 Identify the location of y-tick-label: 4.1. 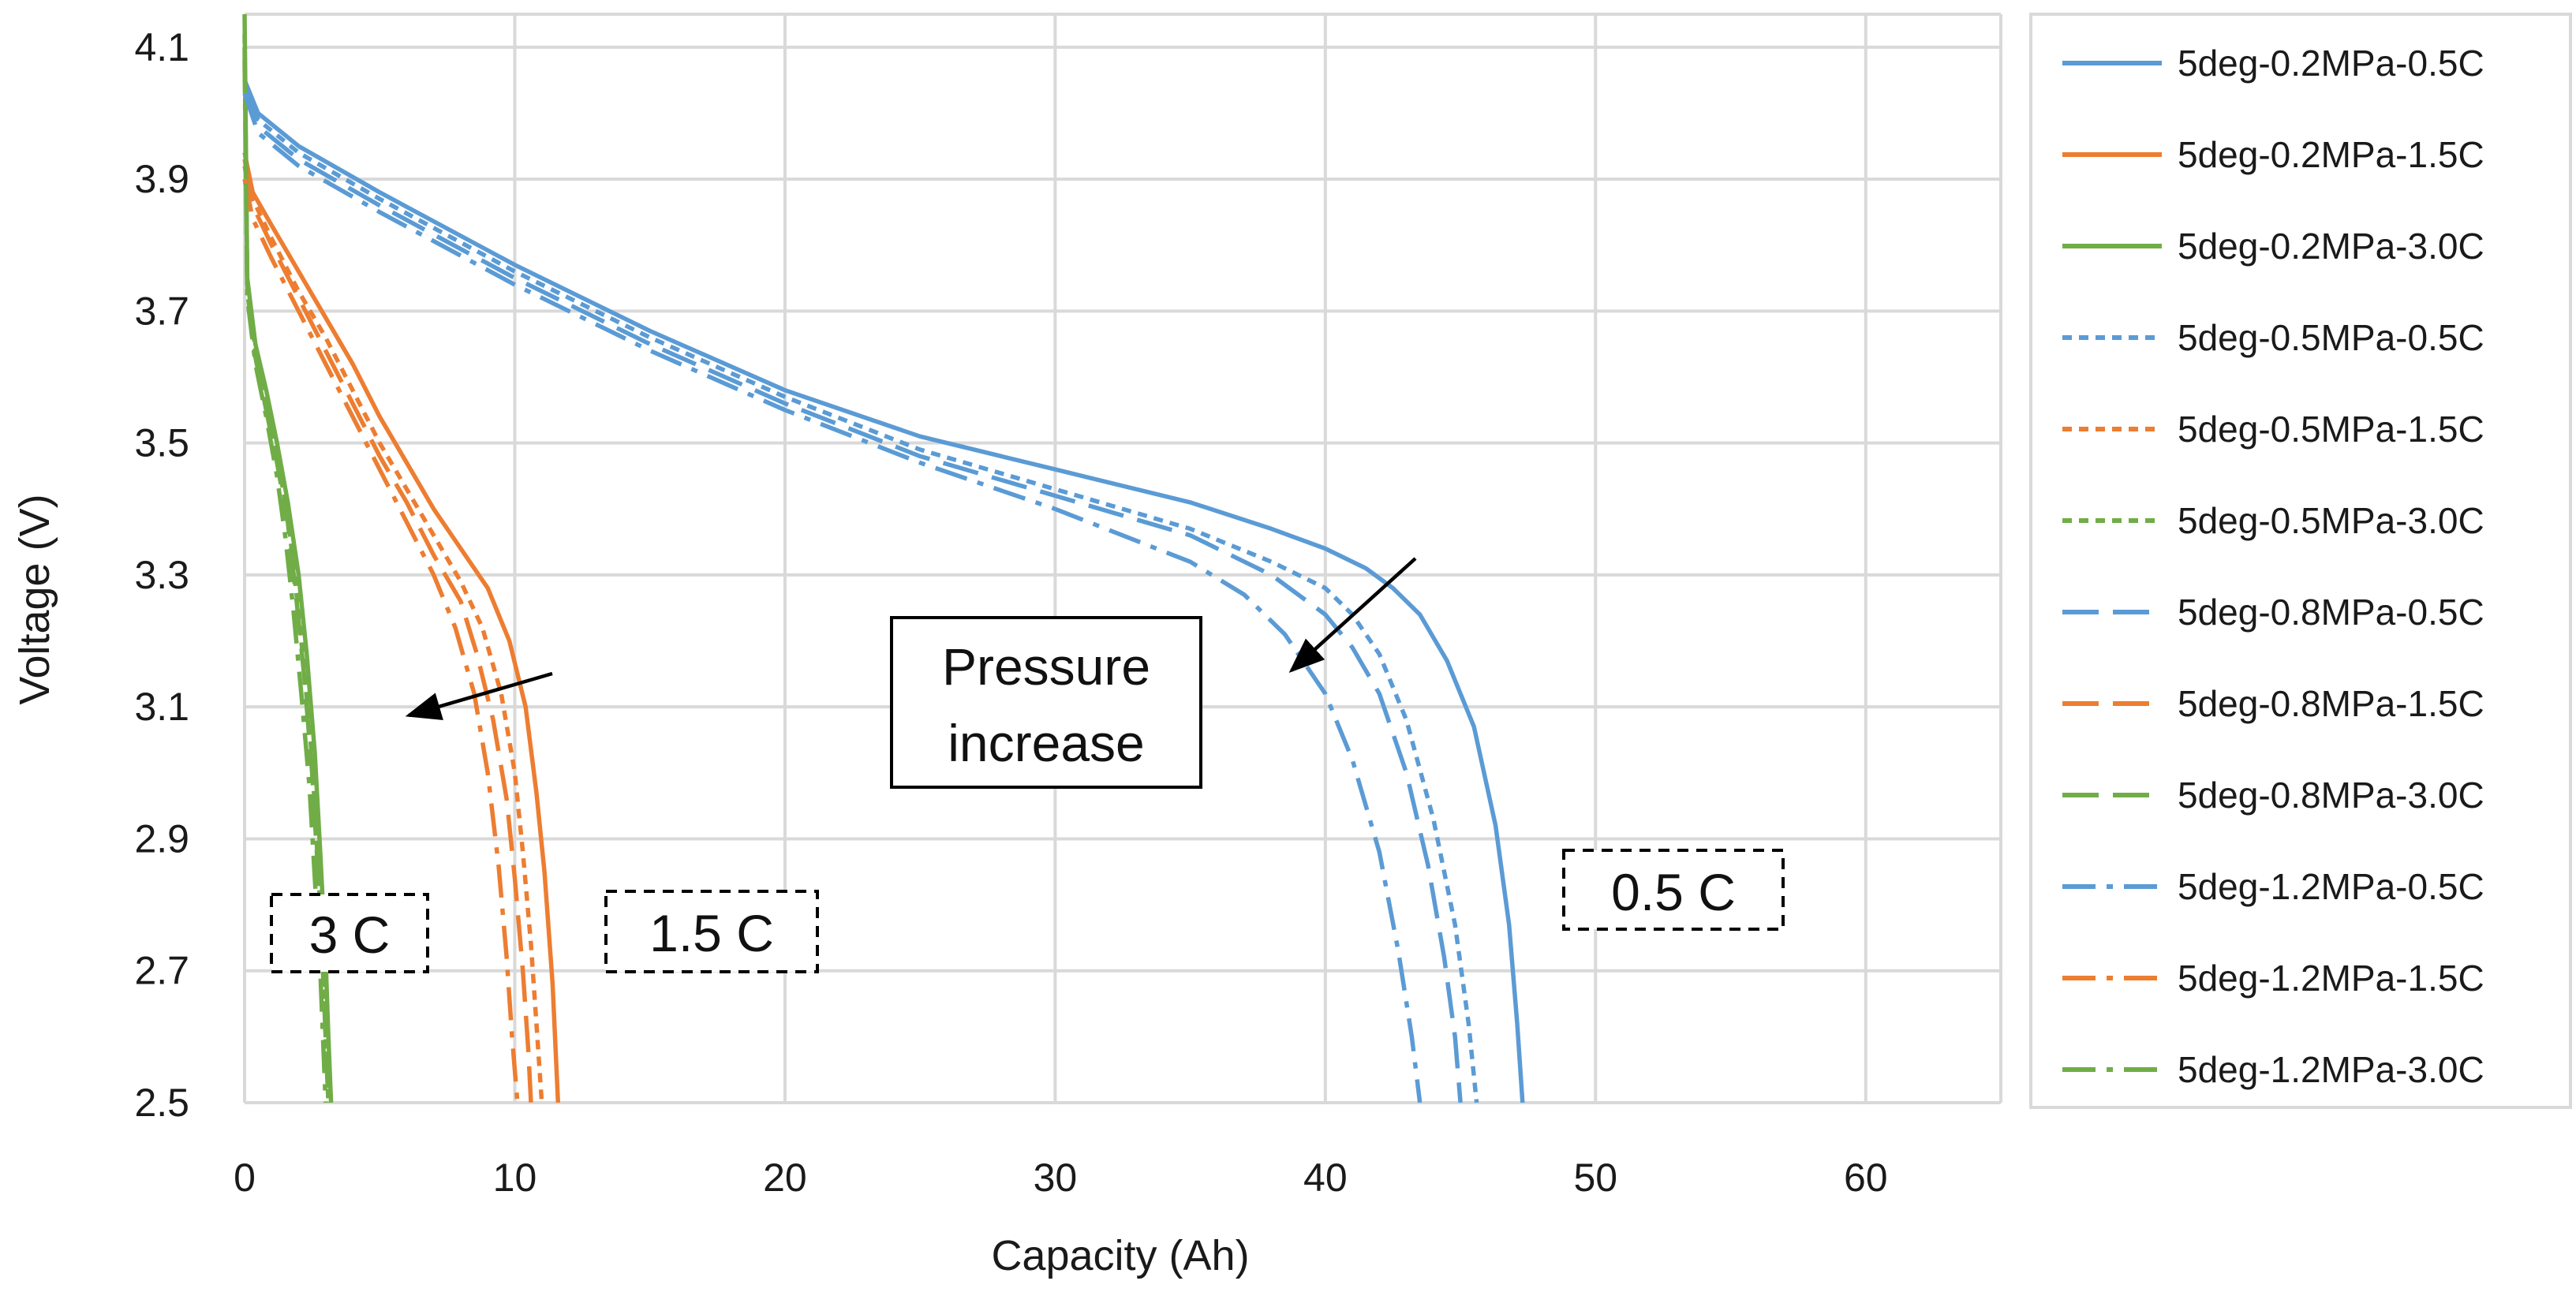
(161, 47).